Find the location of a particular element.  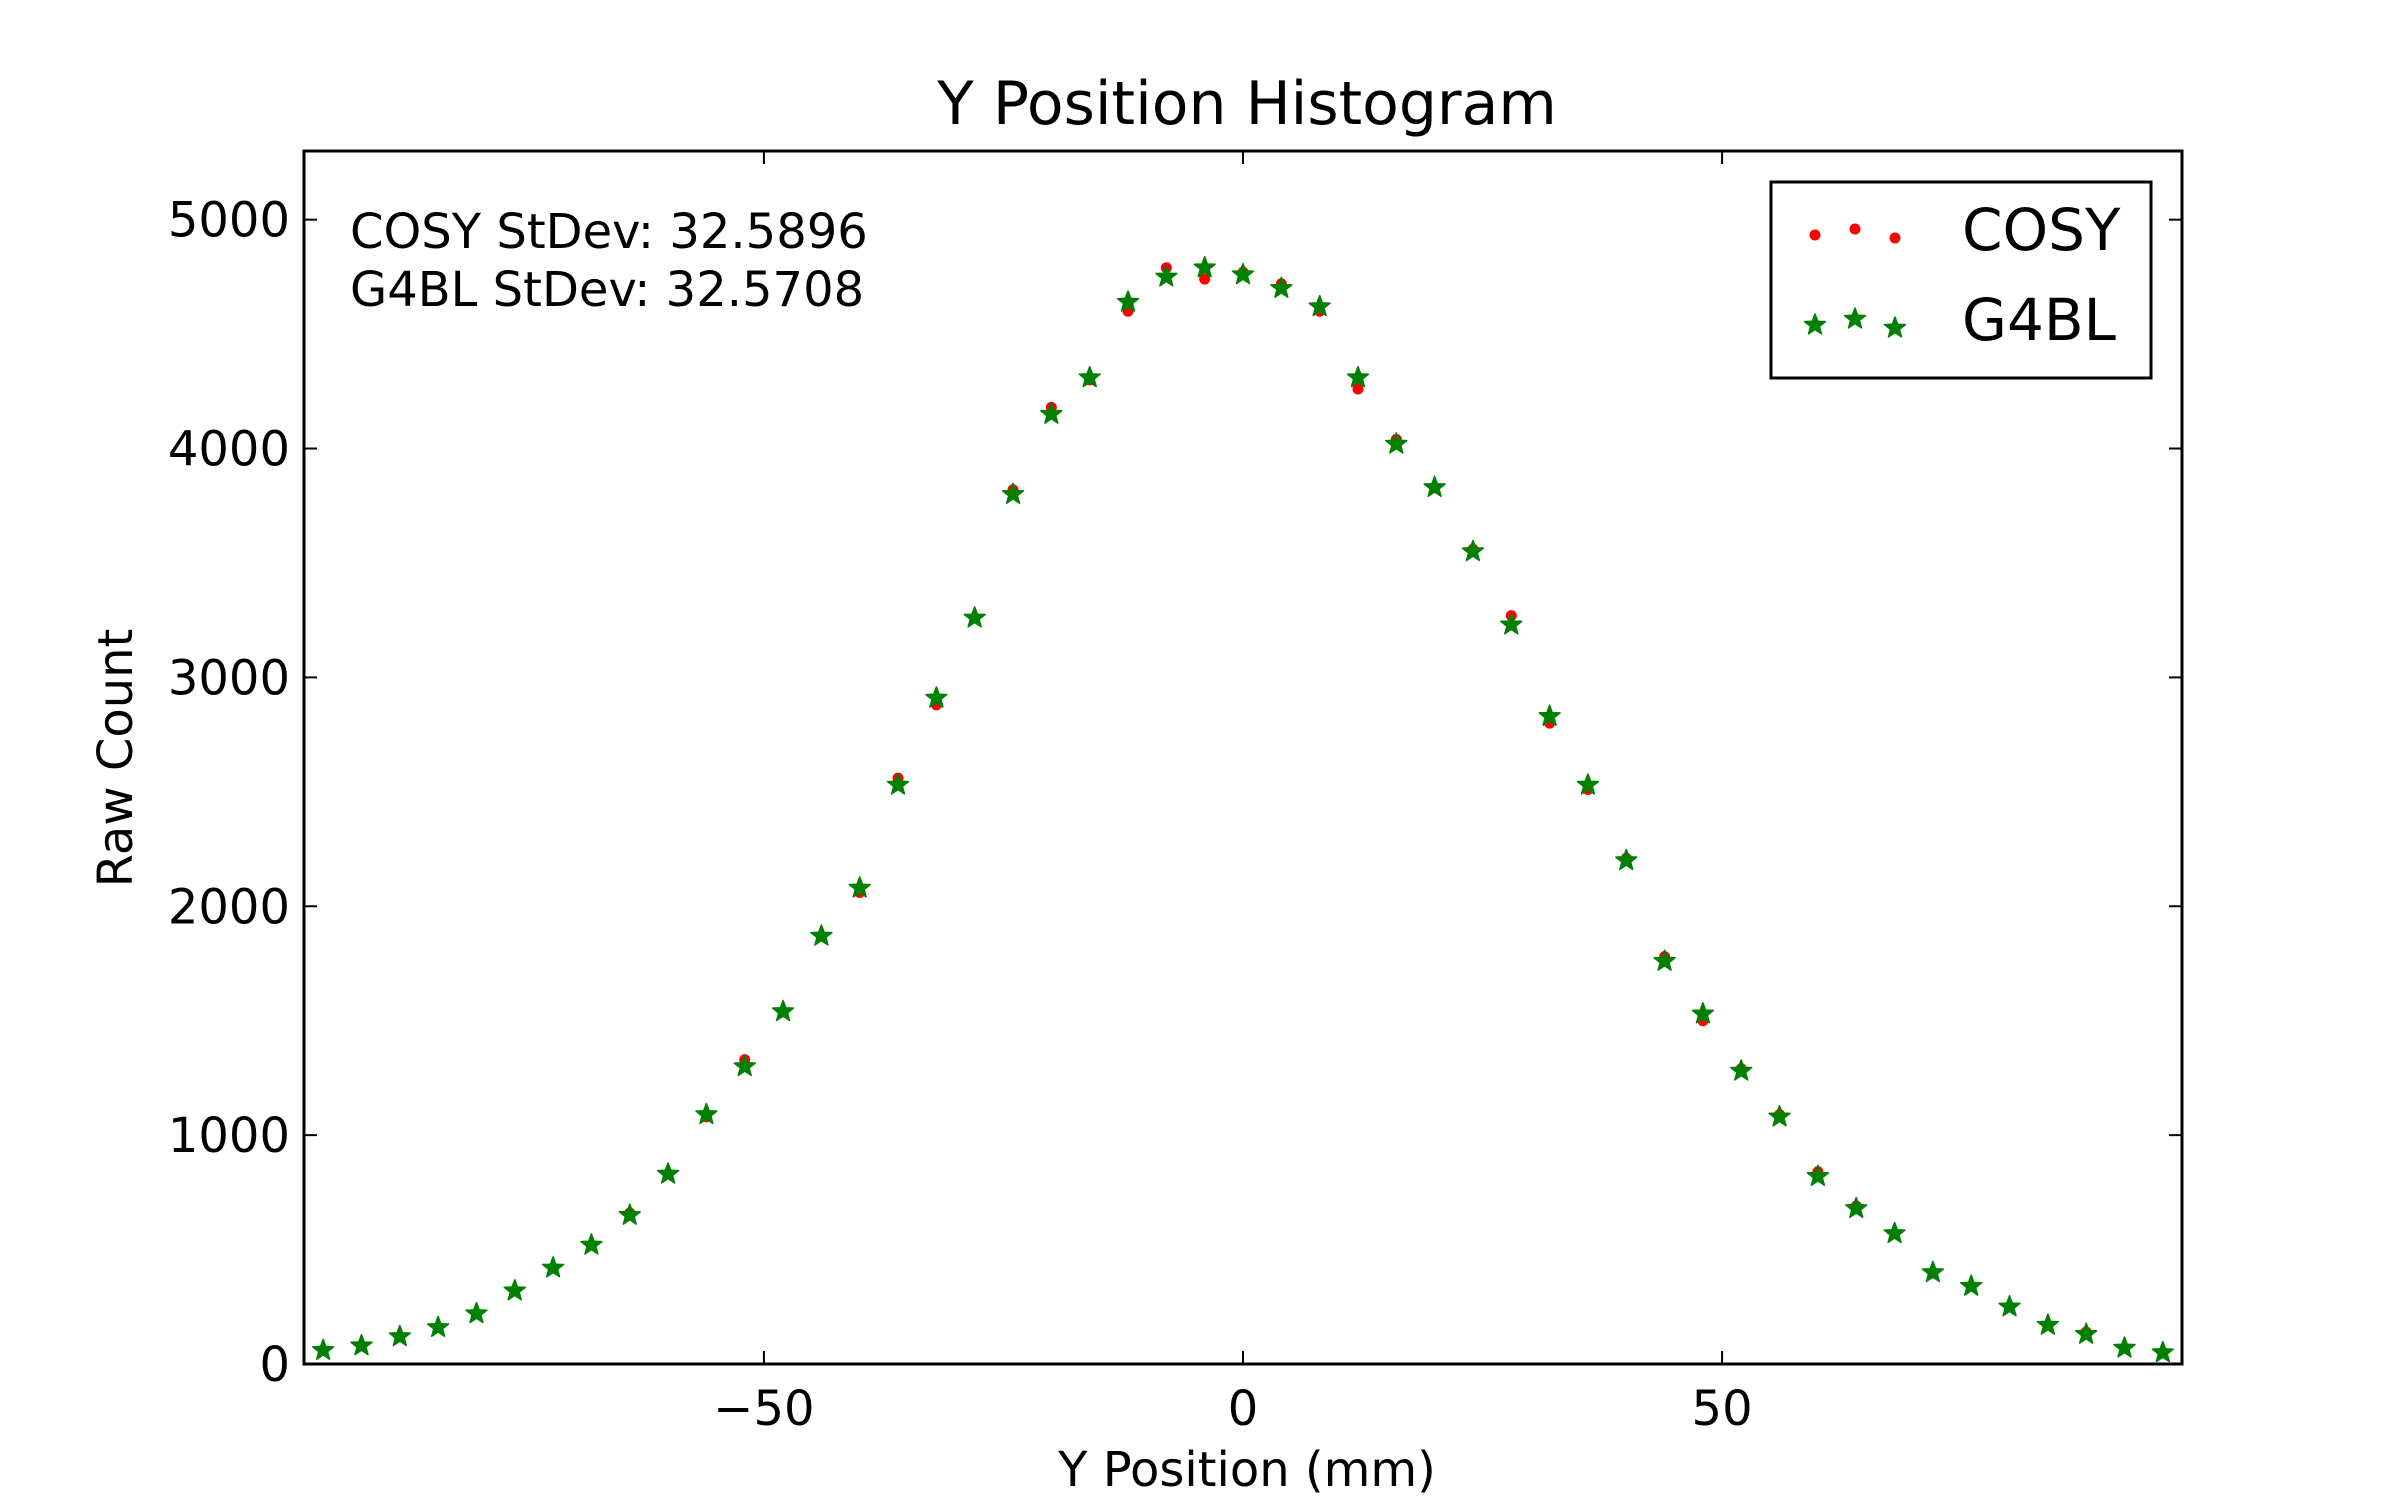

legend: COSY G4BL is located at coordinates (1961, 280).